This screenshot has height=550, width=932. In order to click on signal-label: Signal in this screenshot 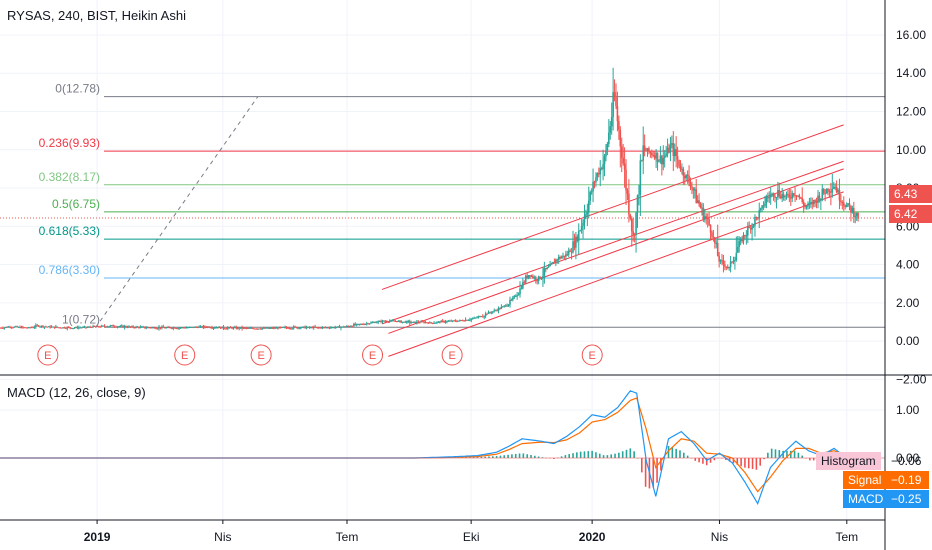, I will do `click(865, 480)`.